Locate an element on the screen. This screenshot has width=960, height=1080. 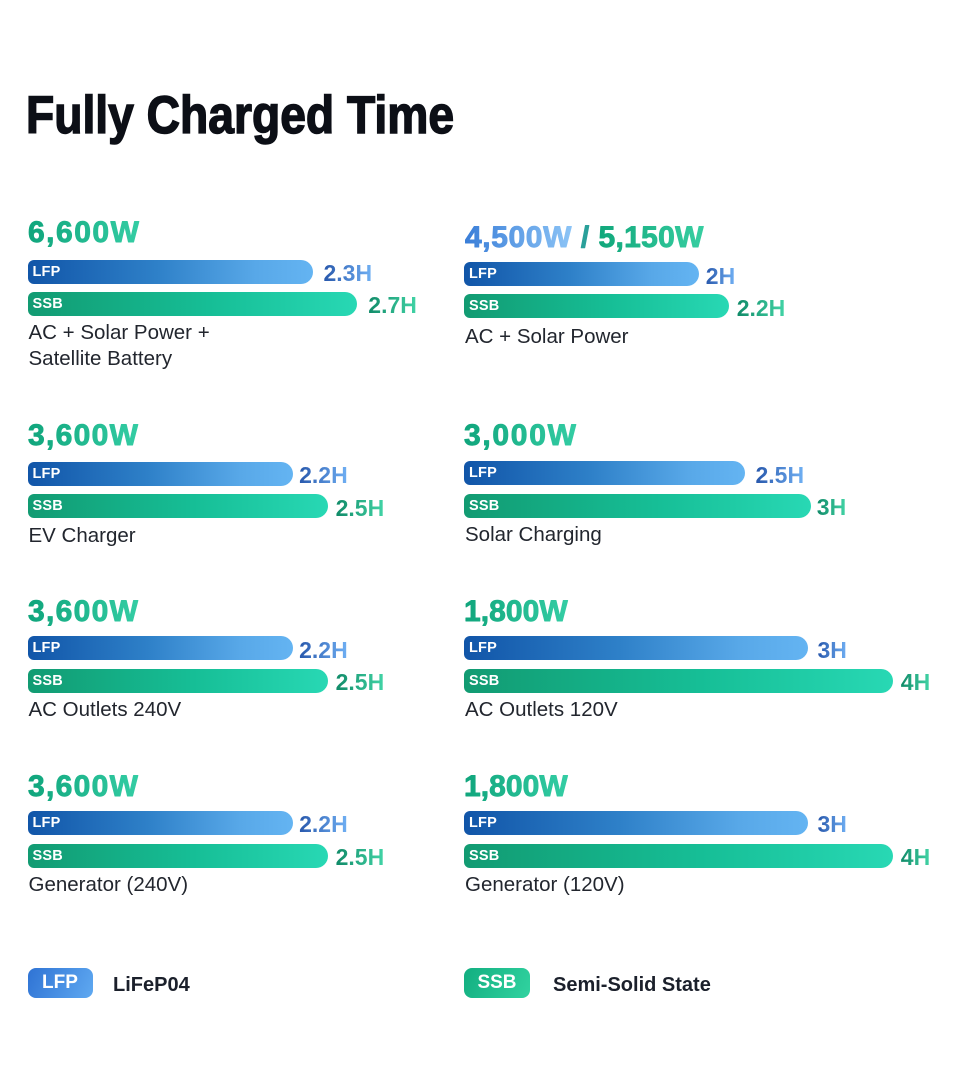
svg-text: 6,600W is located at coordinates (84, 232).